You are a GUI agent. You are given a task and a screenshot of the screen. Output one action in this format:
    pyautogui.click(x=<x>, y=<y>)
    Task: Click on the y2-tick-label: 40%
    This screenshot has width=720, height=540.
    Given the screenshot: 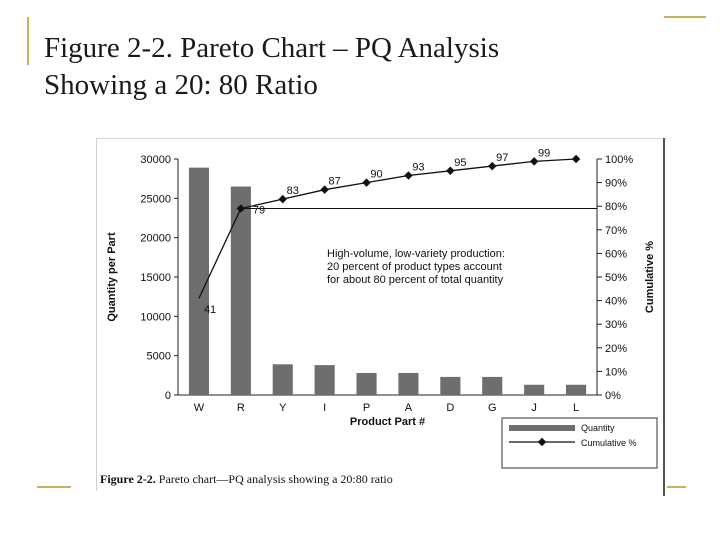 What is the action you would take?
    pyautogui.click(x=616, y=302)
    